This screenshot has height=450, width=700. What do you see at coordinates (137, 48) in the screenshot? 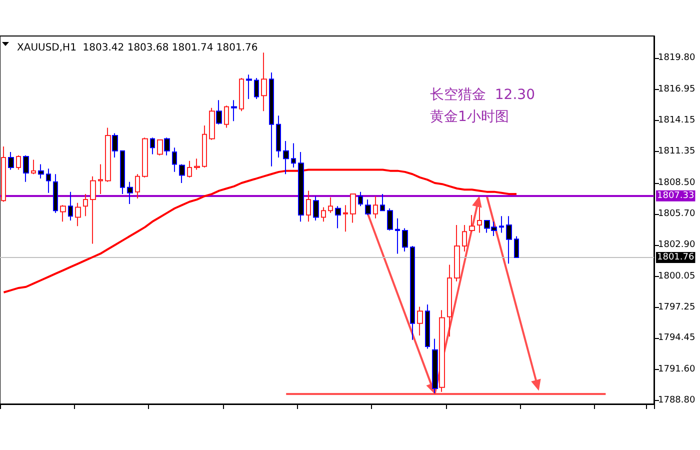
I see `text: XAUUSD,H1 1803.42 1803.68 1801.74 1801.76` at bounding box center [137, 48].